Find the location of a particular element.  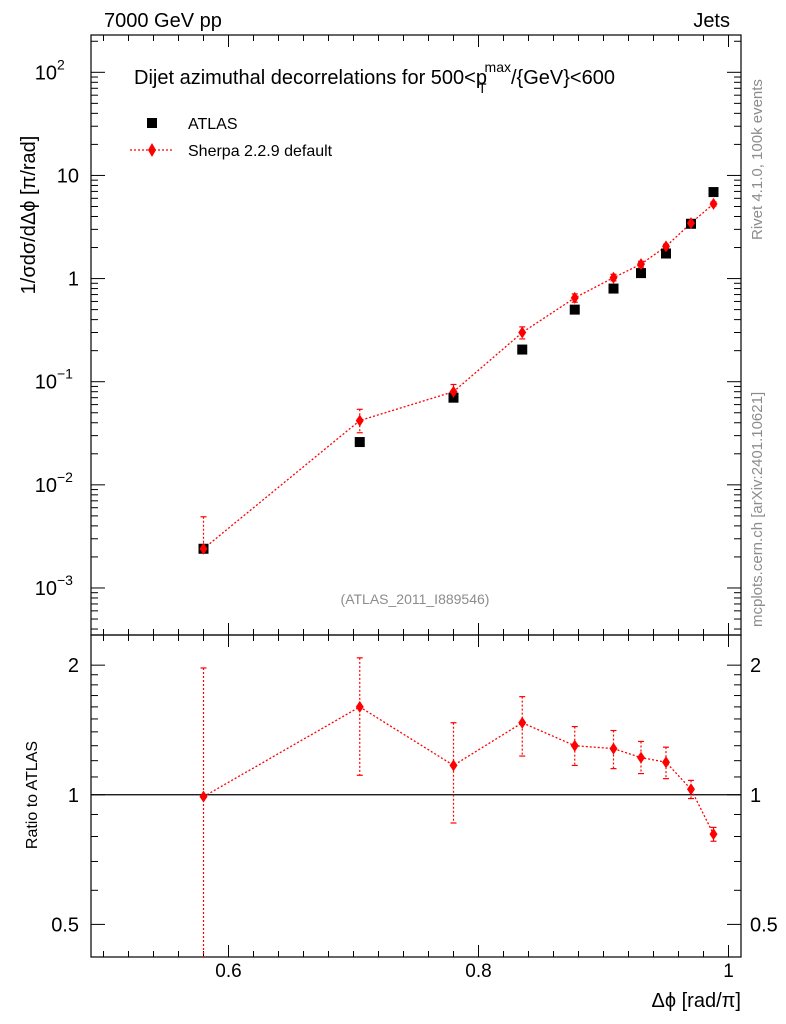

x-axis-title: Δϕ [rad/π] is located at coordinates (697, 1001).